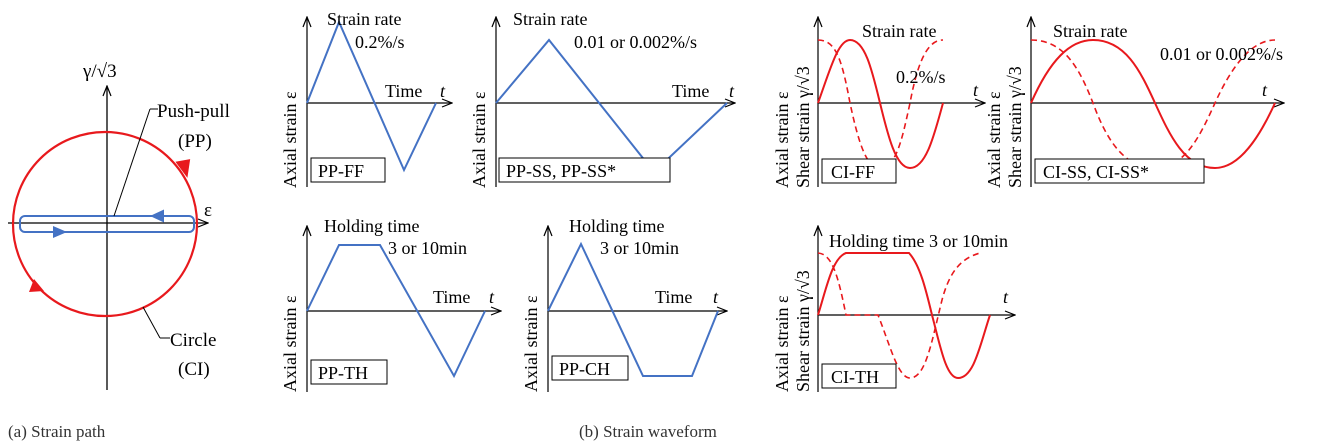 The image size is (1322, 445). What do you see at coordinates (921, 77) in the screenshot?
I see `ci-ff-rate-value: 0.2%/s` at bounding box center [921, 77].